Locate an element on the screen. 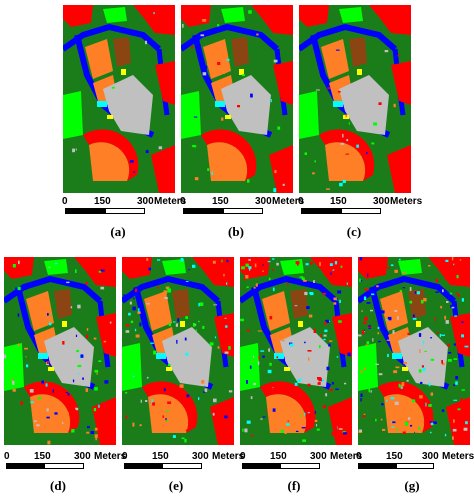 The image size is (474, 496). panel-label-e: (e) is located at coordinates (176, 485).